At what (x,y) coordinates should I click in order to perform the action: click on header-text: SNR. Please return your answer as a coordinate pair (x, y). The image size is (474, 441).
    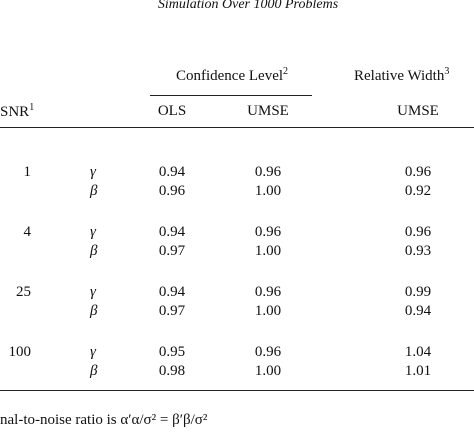
    Looking at the image, I should click on (15, 112).